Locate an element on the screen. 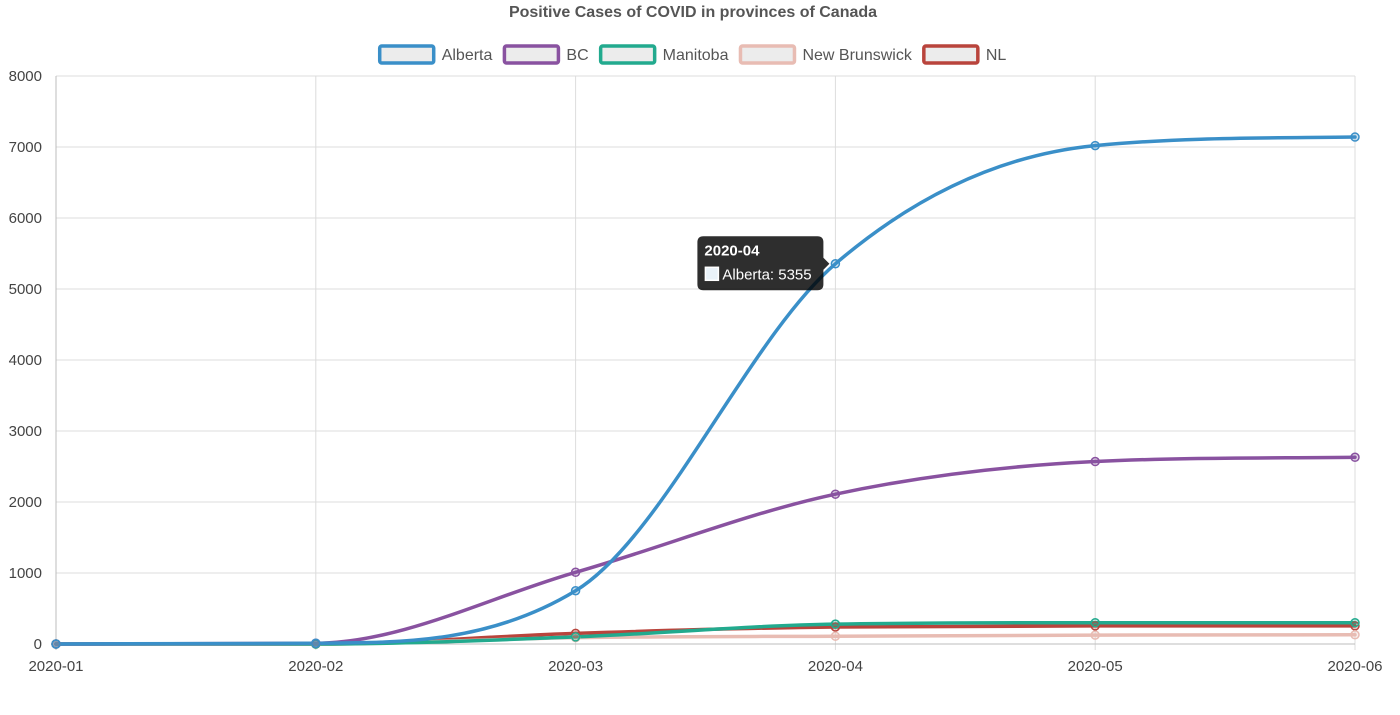 This screenshot has width=1400, height=715. legend-item-new-brunswick: New Brunswick is located at coordinates (825, 54).